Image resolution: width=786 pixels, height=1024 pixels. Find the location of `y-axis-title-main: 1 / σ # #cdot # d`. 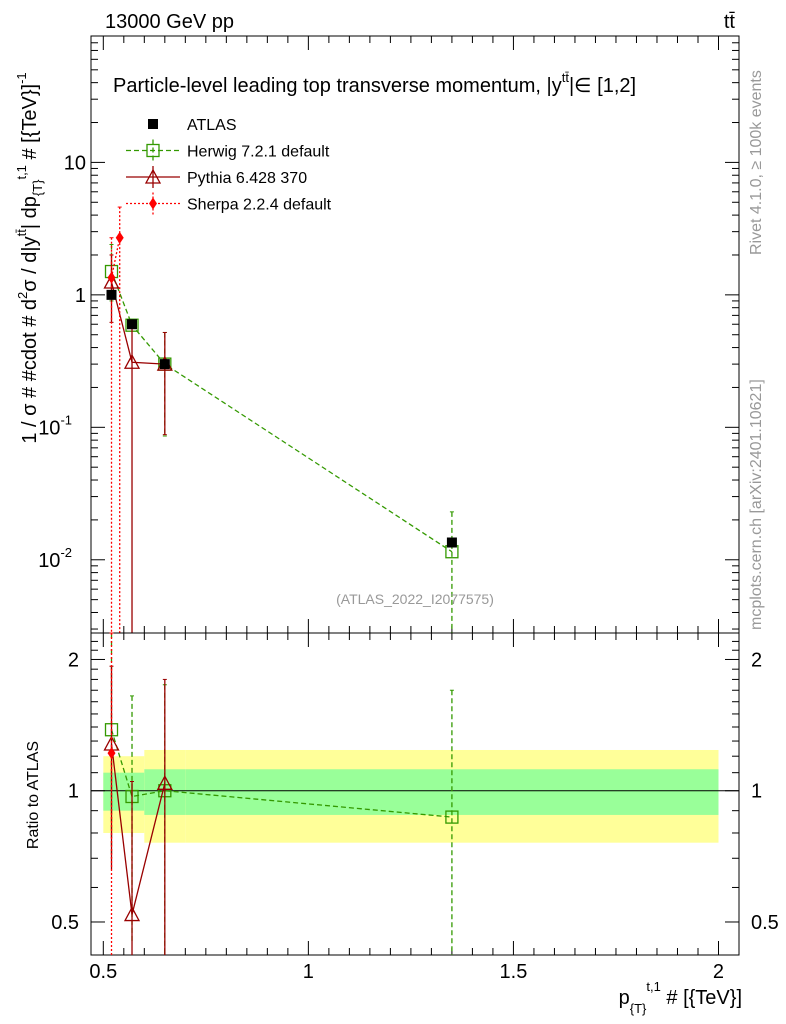

y-axis-title-main: 1 / σ # #cdot # d is located at coordinates (30, 371).